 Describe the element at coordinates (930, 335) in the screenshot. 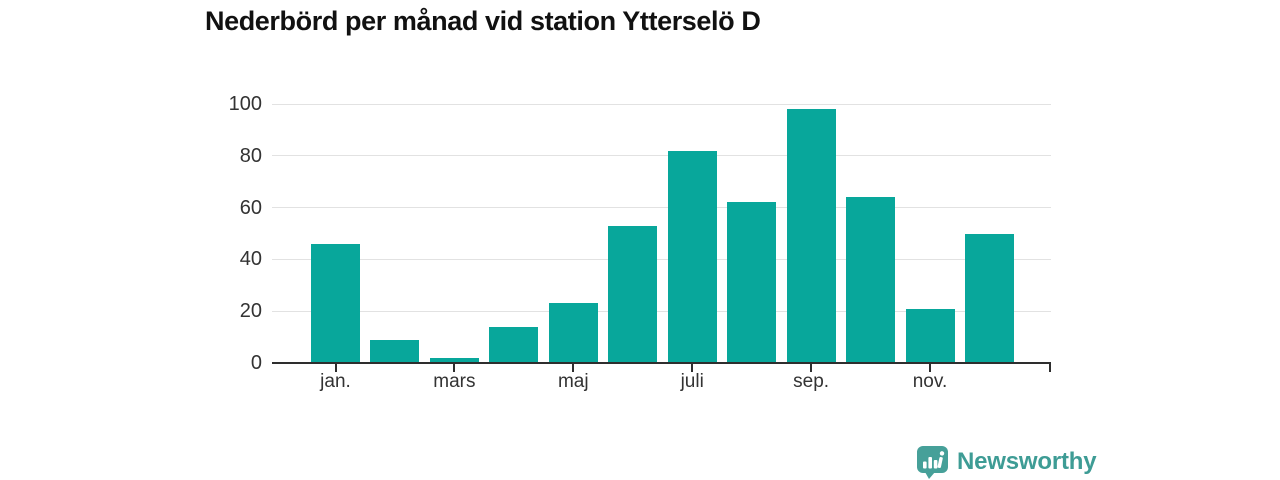

I see `bar-nov` at that location.